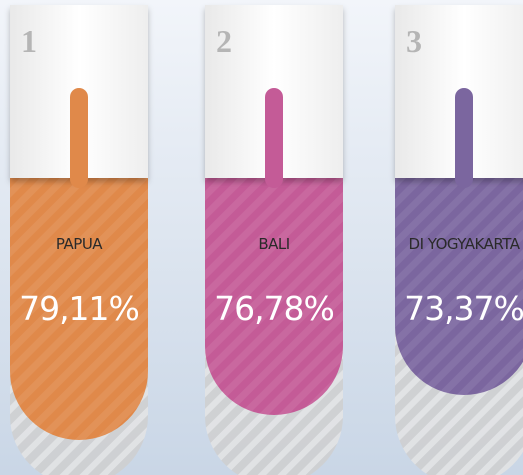  Describe the element at coordinates (224, 41) in the screenshot. I see `rank-number: 2` at that location.